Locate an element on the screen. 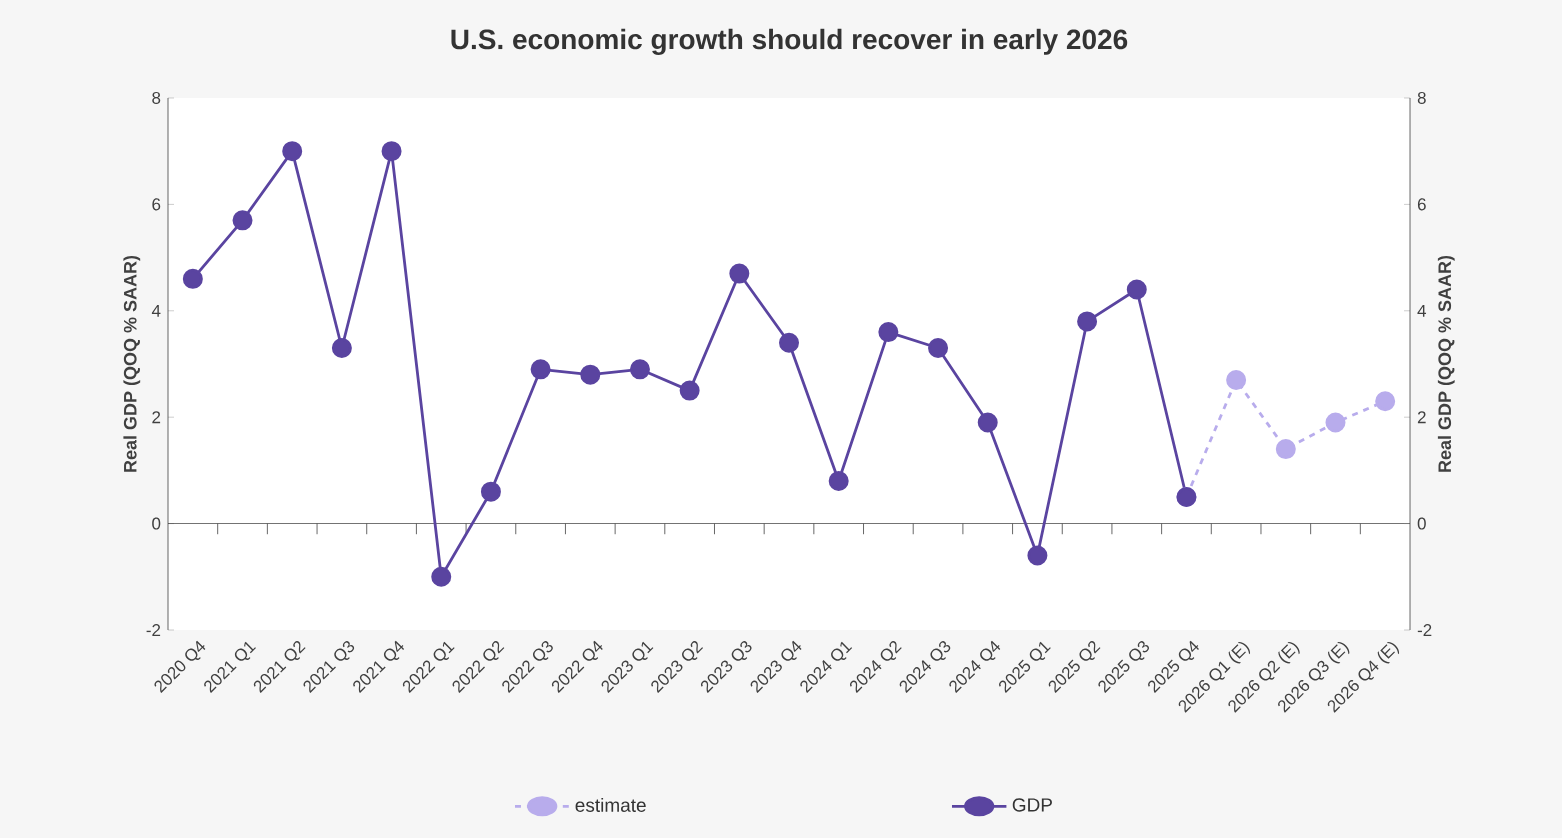 The width and height of the screenshot is (1562, 838). y2-axis-title: Real GDP (QOQ % SAAR) is located at coordinates (1446, 363).